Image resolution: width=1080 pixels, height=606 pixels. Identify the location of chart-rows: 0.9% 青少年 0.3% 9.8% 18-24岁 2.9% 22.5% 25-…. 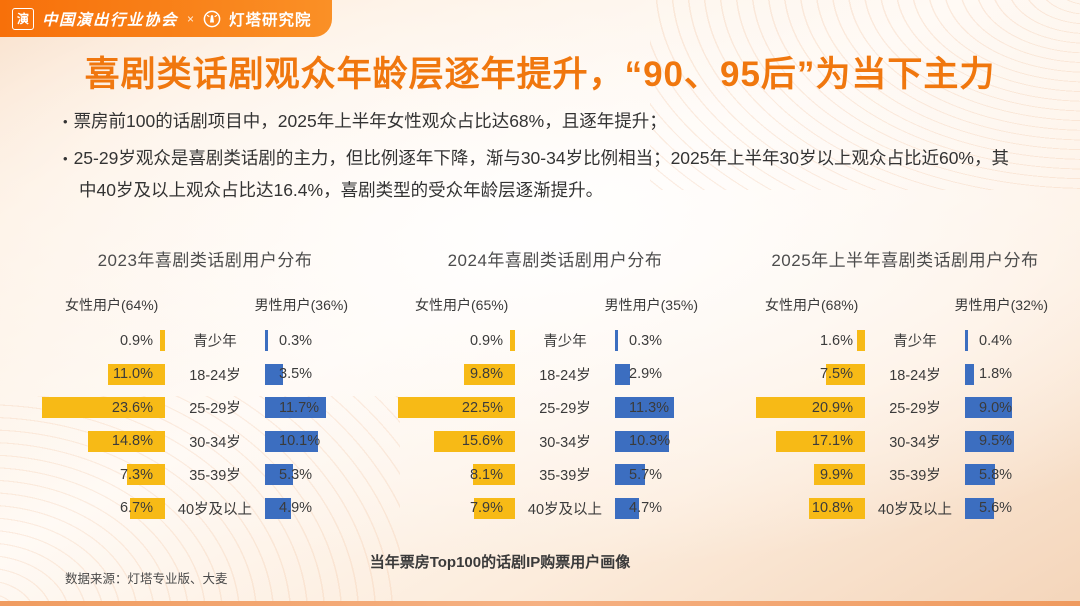
(555, 424).